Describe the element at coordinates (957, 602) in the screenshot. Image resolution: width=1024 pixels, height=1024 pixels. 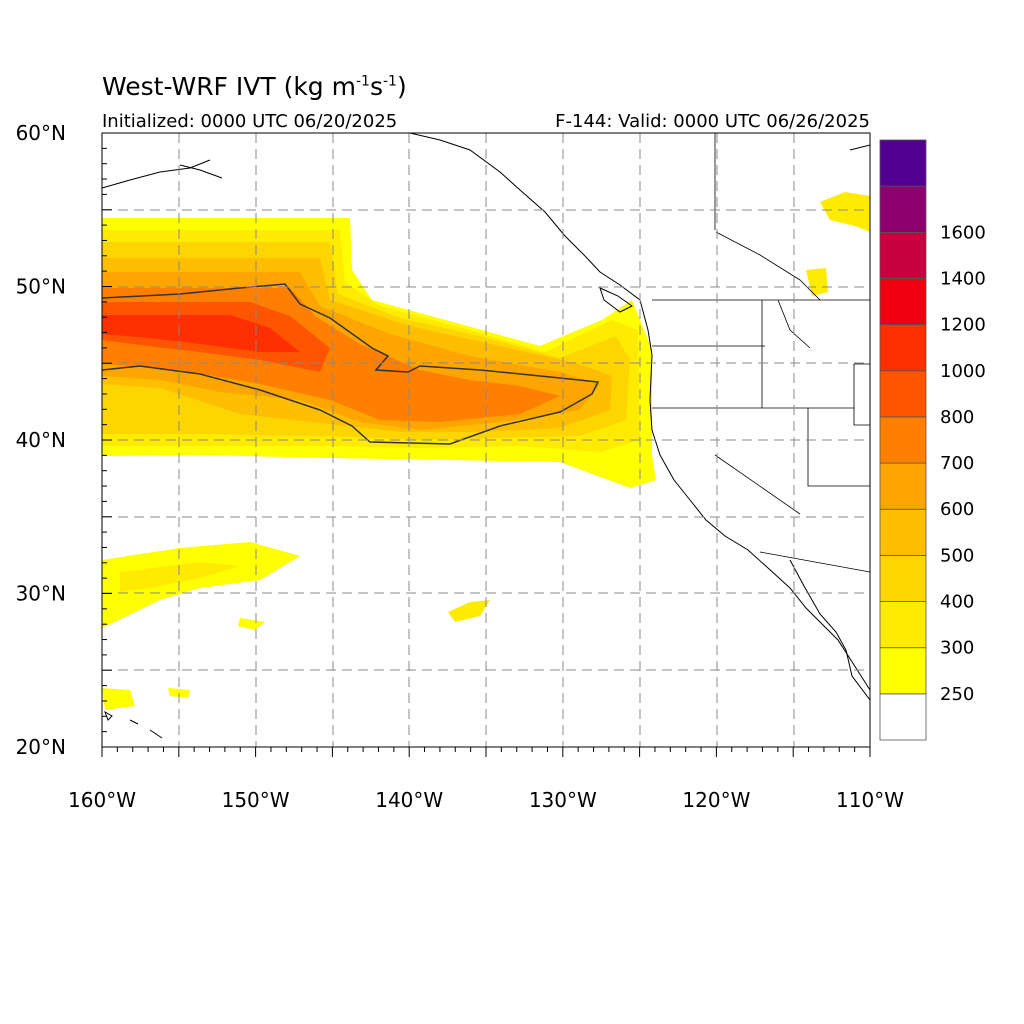
I see `colorbar-label: 400` at that location.